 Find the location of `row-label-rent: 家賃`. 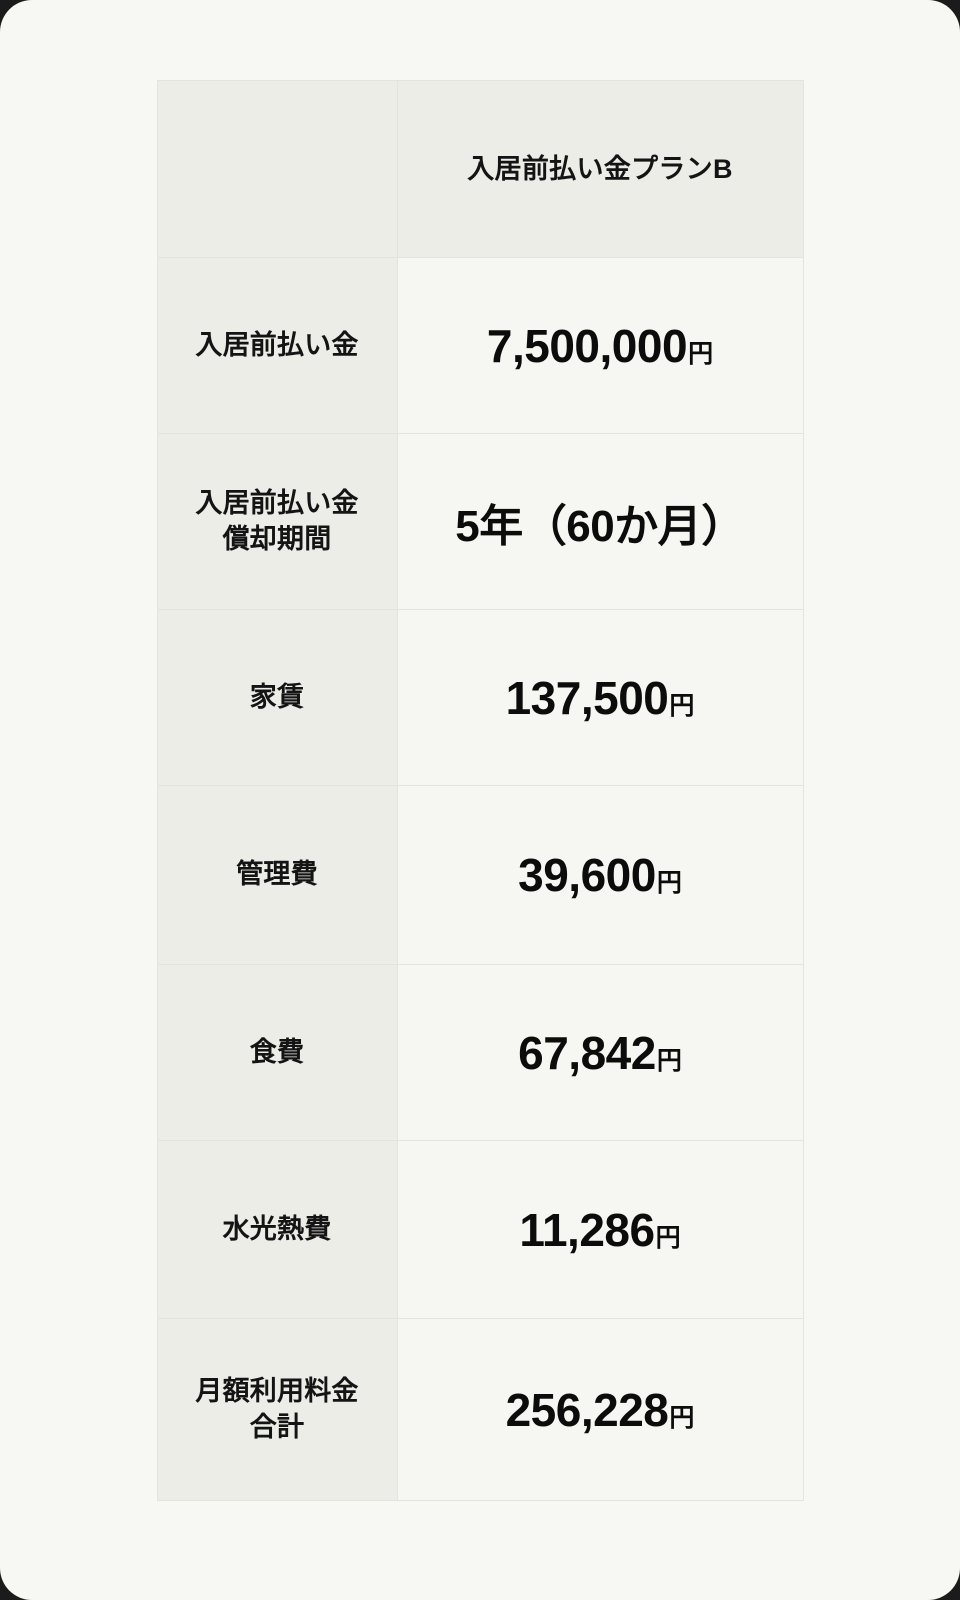

row-label-rent: 家賃 is located at coordinates (277, 697).